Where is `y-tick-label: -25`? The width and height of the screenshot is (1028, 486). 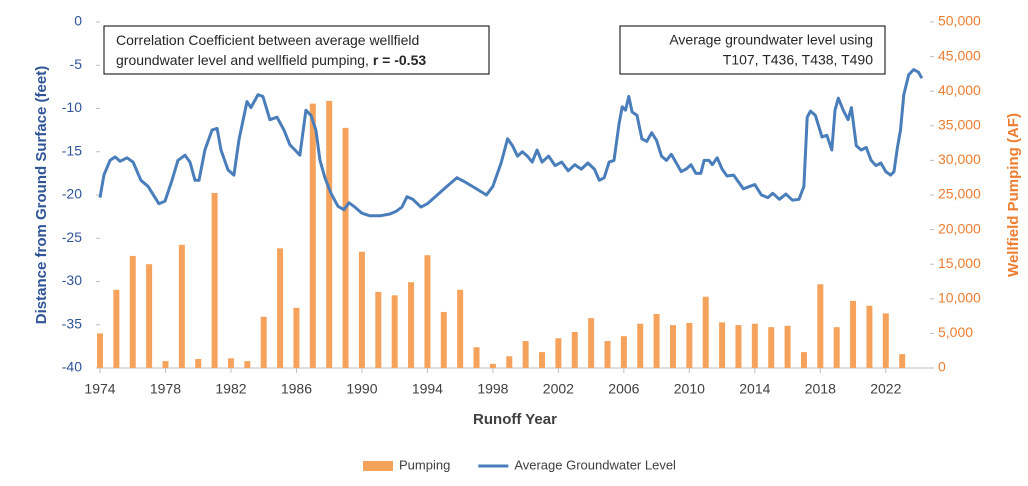 y-tick-label: -25 is located at coordinates (72, 237).